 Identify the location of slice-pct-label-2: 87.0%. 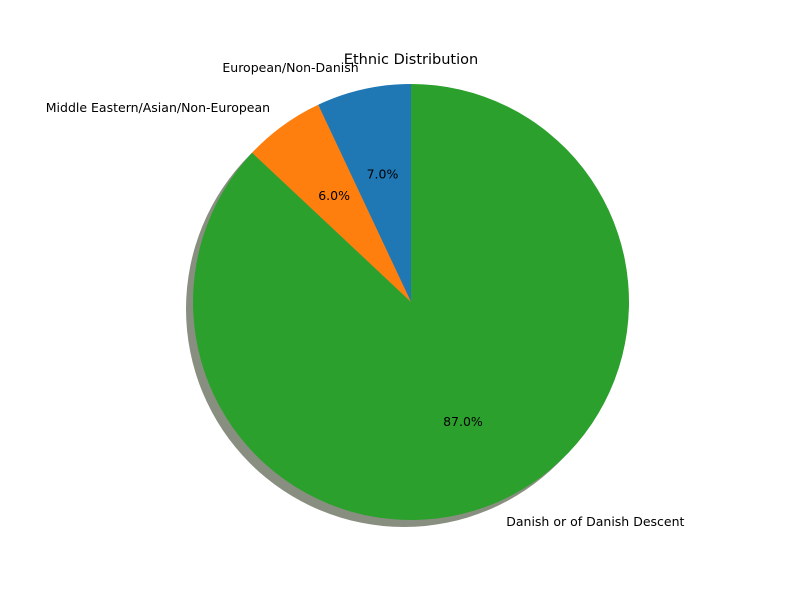
(463, 421).